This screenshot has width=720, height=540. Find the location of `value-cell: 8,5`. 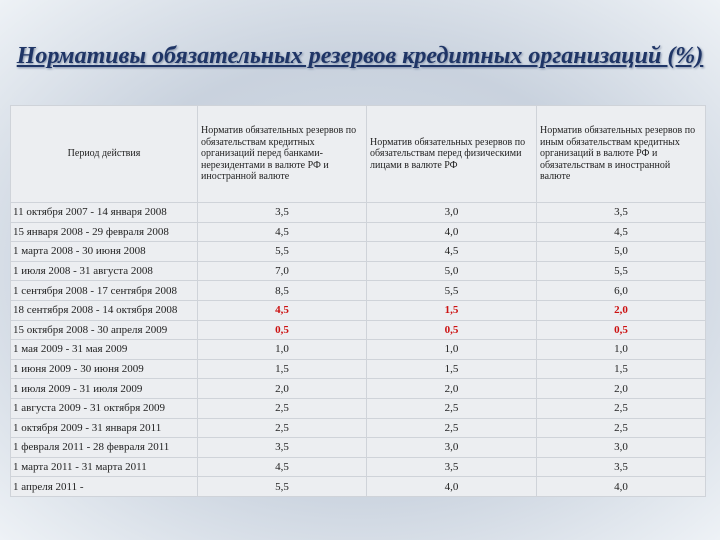

value-cell: 8,5 is located at coordinates (282, 290).